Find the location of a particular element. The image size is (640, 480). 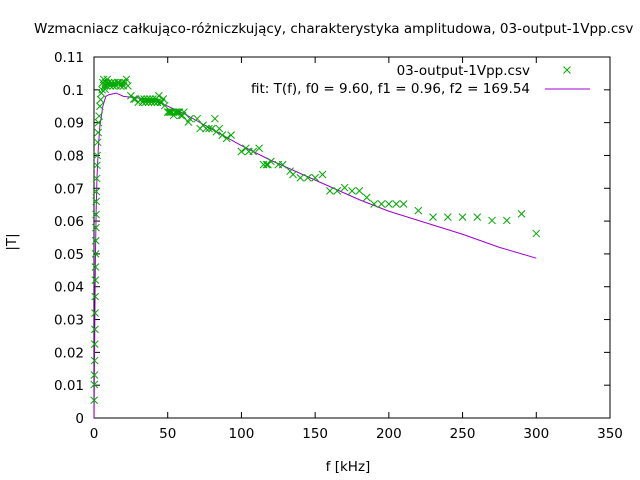

x-tick-label: 0 is located at coordinates (94, 434).